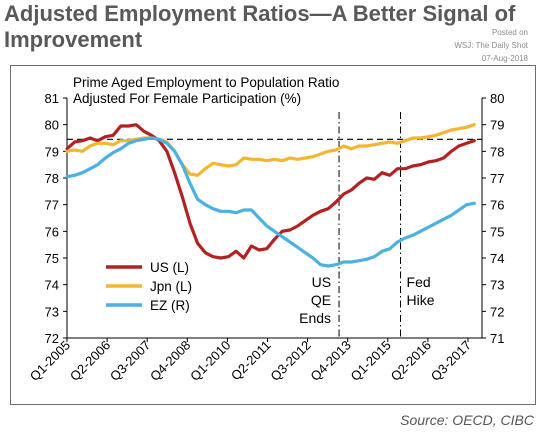 The image size is (540, 439). Describe the element at coordinates (321, 282) in the screenshot. I see `event-label: US` at that location.